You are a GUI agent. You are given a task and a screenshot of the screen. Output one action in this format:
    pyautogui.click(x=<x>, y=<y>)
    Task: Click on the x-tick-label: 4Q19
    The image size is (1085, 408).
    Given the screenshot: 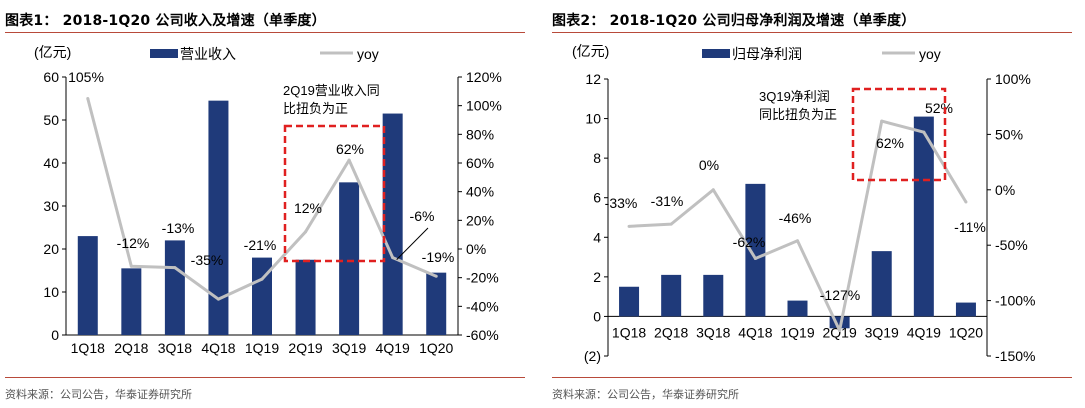 What is the action you would take?
    pyautogui.click(x=393, y=348)
    